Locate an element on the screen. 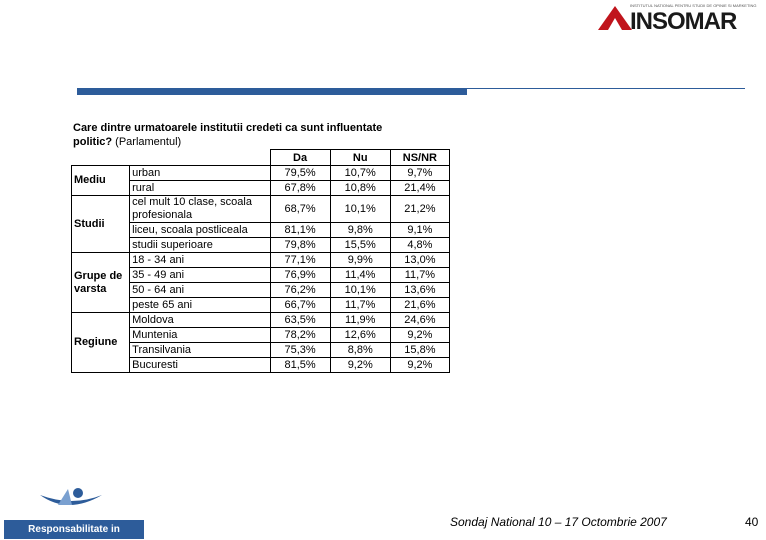  data-row: 35 - 49 ani 76,9% 11,4% 11,7% is located at coordinates (261, 275).